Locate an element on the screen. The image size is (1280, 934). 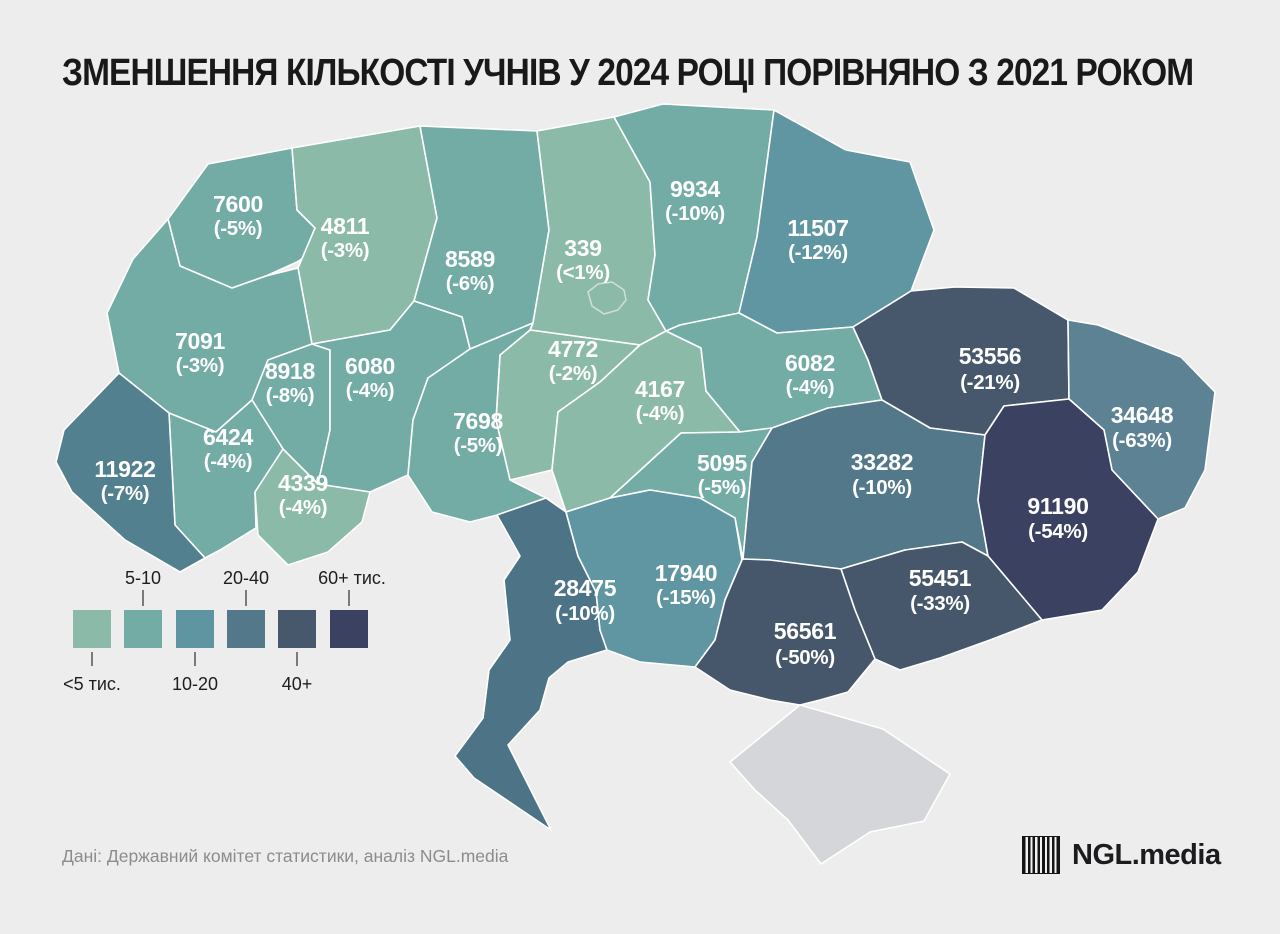
ngl-media-logo-text: NGL.media is located at coordinates (1146, 854).